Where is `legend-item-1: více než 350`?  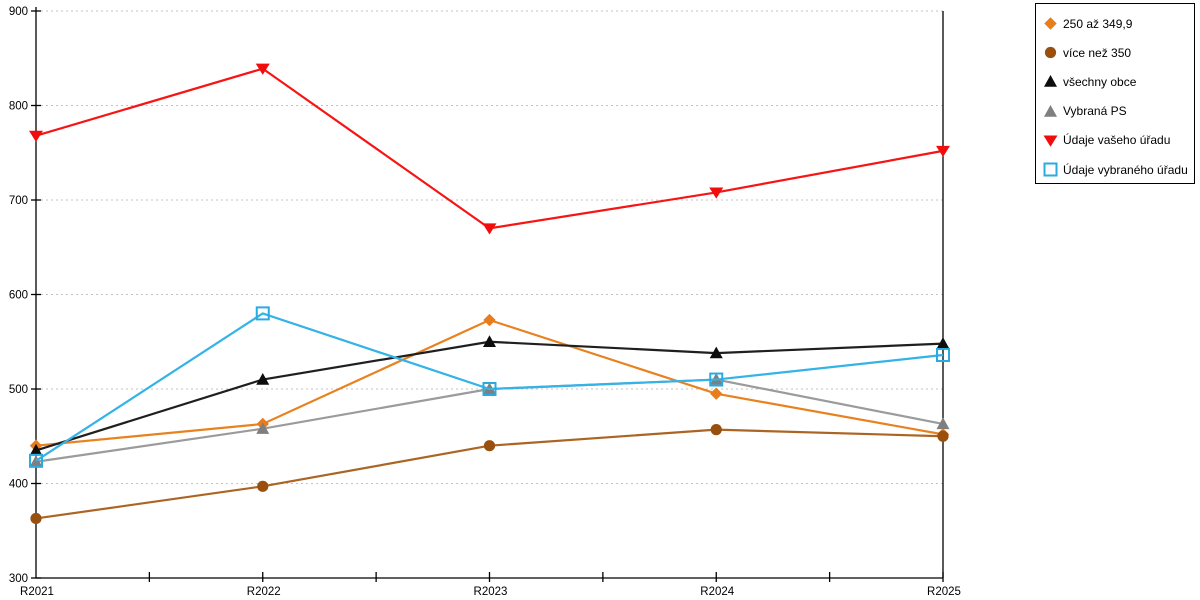 legend-item-1: více než 350 is located at coordinates (1118, 52).